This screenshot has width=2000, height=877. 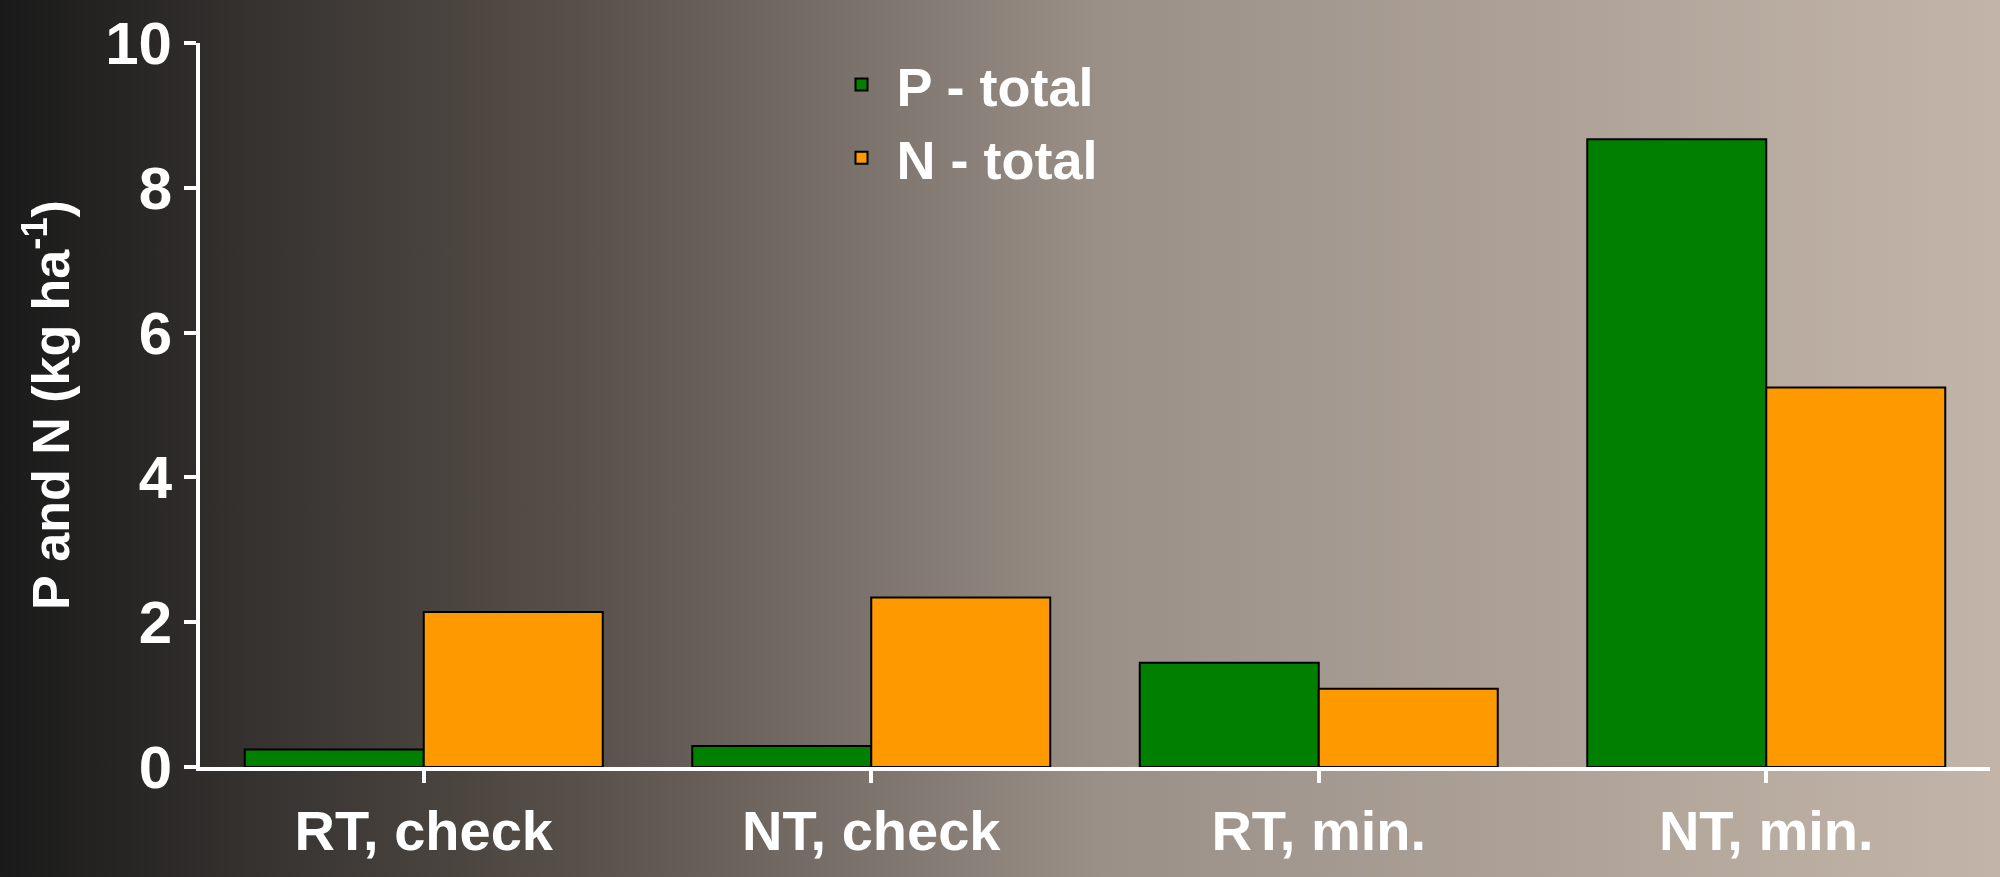 What do you see at coordinates (995, 86) in the screenshot?
I see `legend-label: P - total` at bounding box center [995, 86].